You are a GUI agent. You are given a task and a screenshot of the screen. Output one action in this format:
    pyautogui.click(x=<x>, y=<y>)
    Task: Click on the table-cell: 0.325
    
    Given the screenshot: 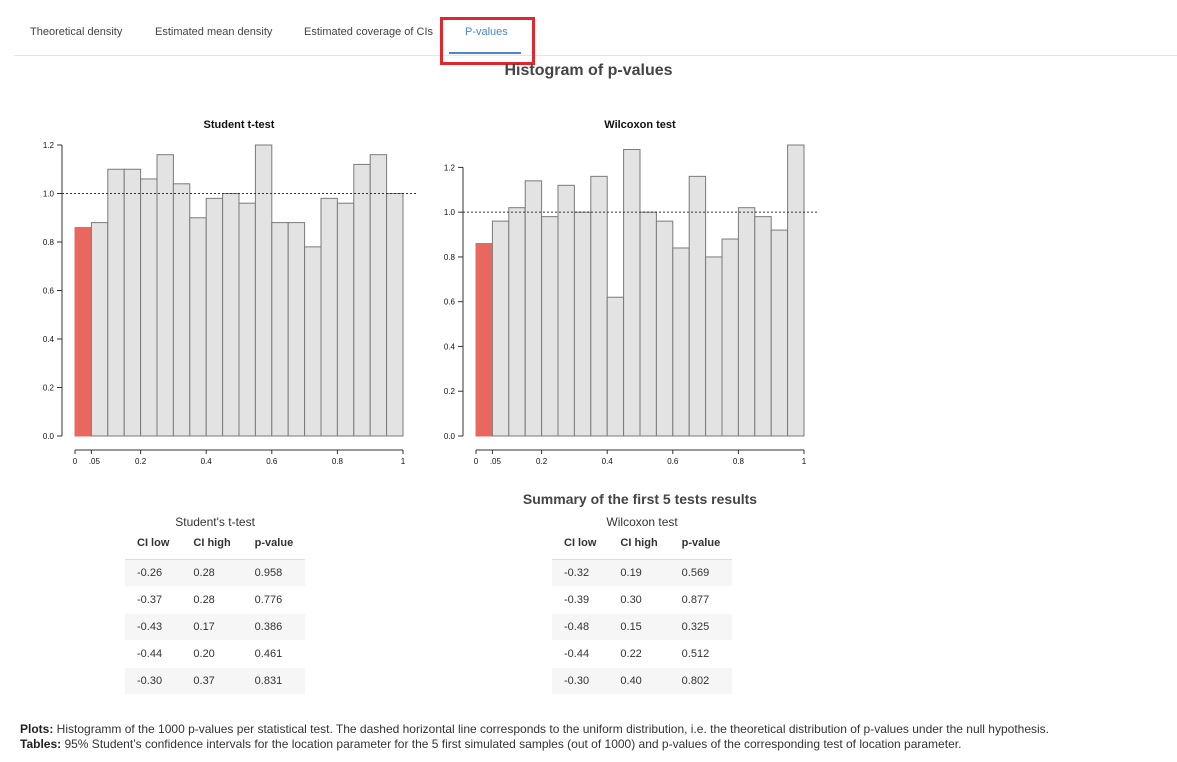 What is the action you would take?
    pyautogui.click(x=701, y=627)
    